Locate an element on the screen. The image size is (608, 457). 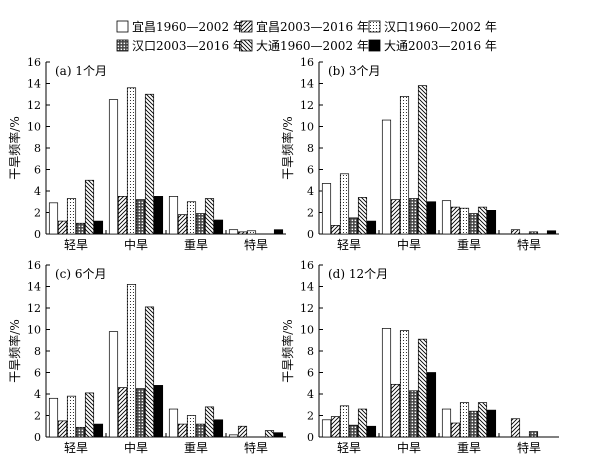
legend-label: 汉口1960—2002 年 is located at coordinates (440, 27).